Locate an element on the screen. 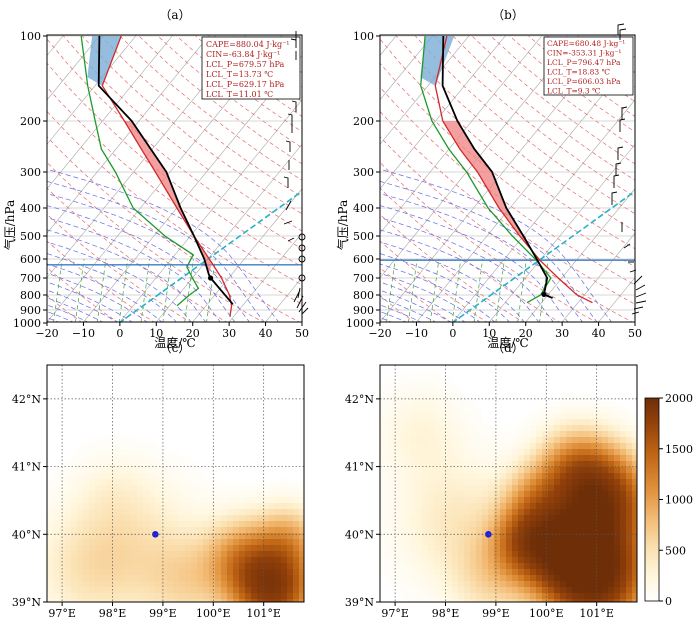 This screenshot has width=700, height=627. mixing-ratio-line is located at coordinates (189, 290).